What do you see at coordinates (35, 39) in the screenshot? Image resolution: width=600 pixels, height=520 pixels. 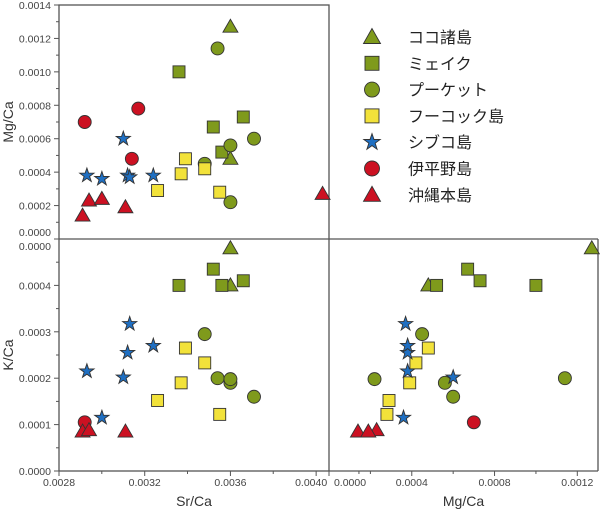 I see `y-tick-label: 0.0012` at bounding box center [35, 39].